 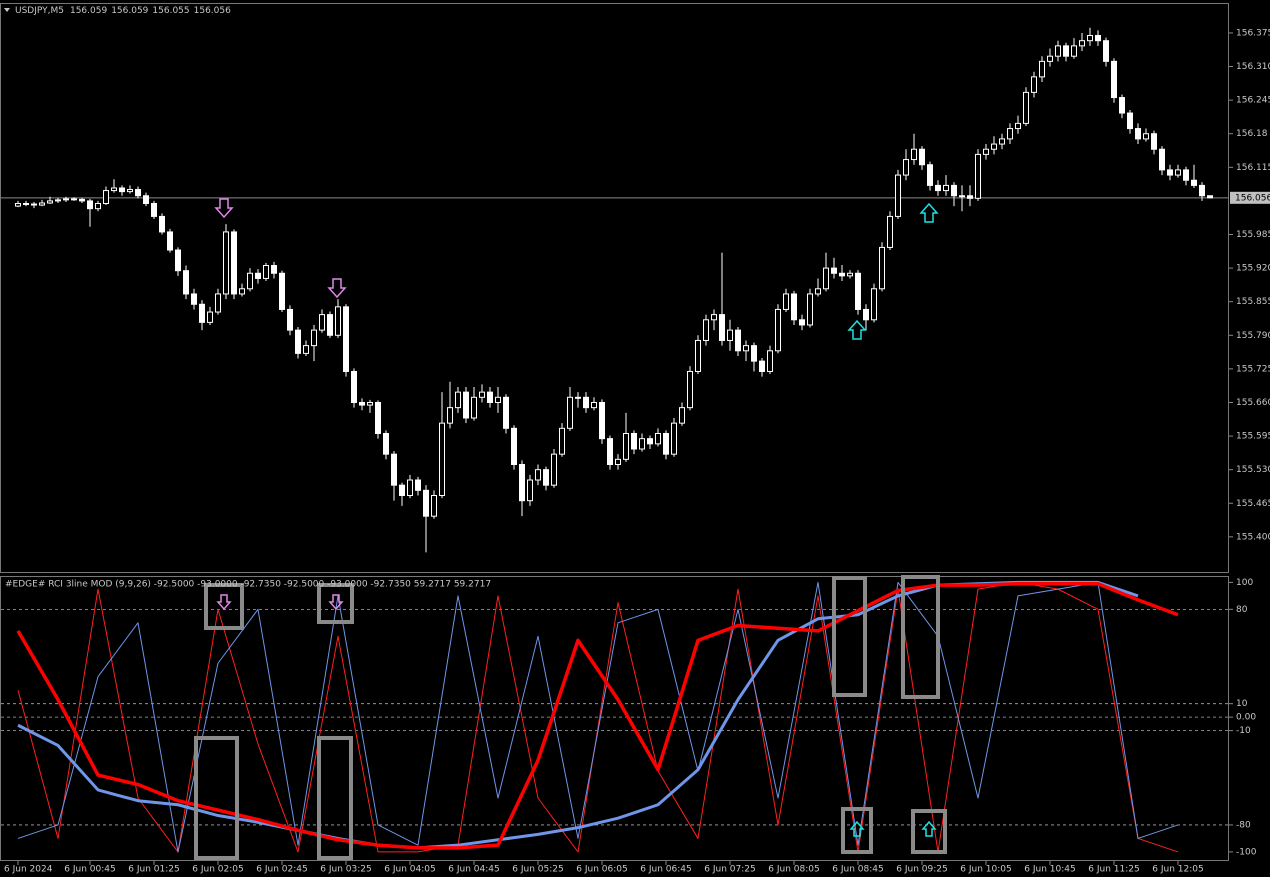 What do you see at coordinates (1253, 437) in the screenshot?
I see `y-tick-label: 155.595` at bounding box center [1253, 437].